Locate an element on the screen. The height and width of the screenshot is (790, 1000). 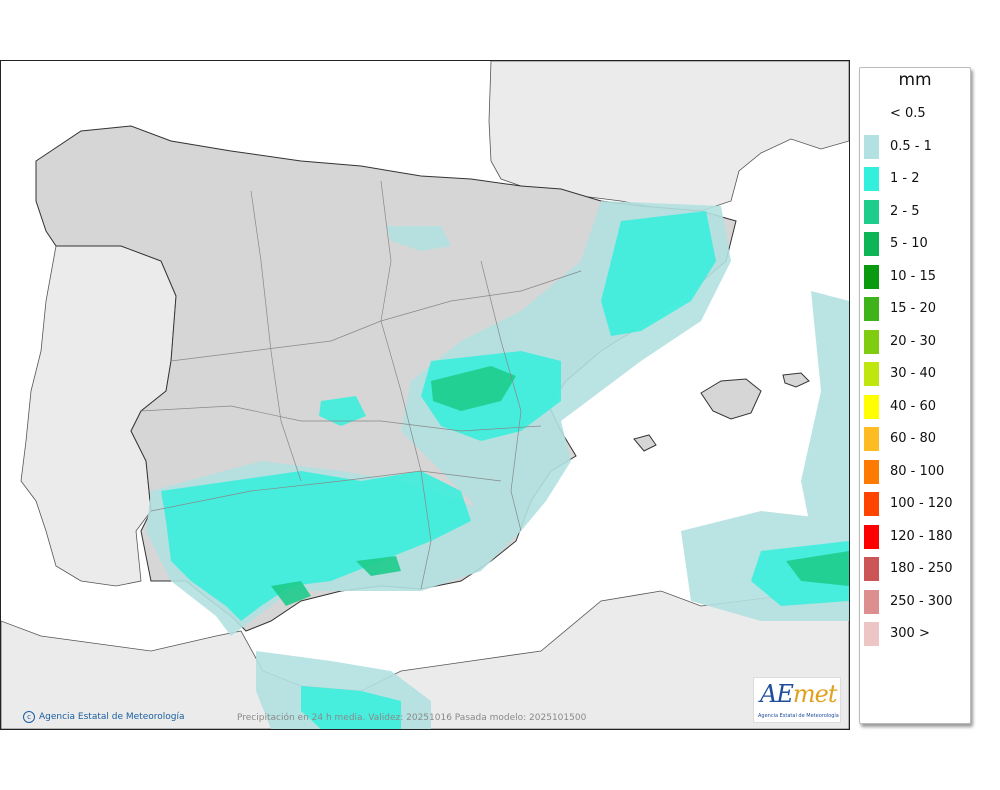
legend-item: 20 - 30 is located at coordinates (916, 341).